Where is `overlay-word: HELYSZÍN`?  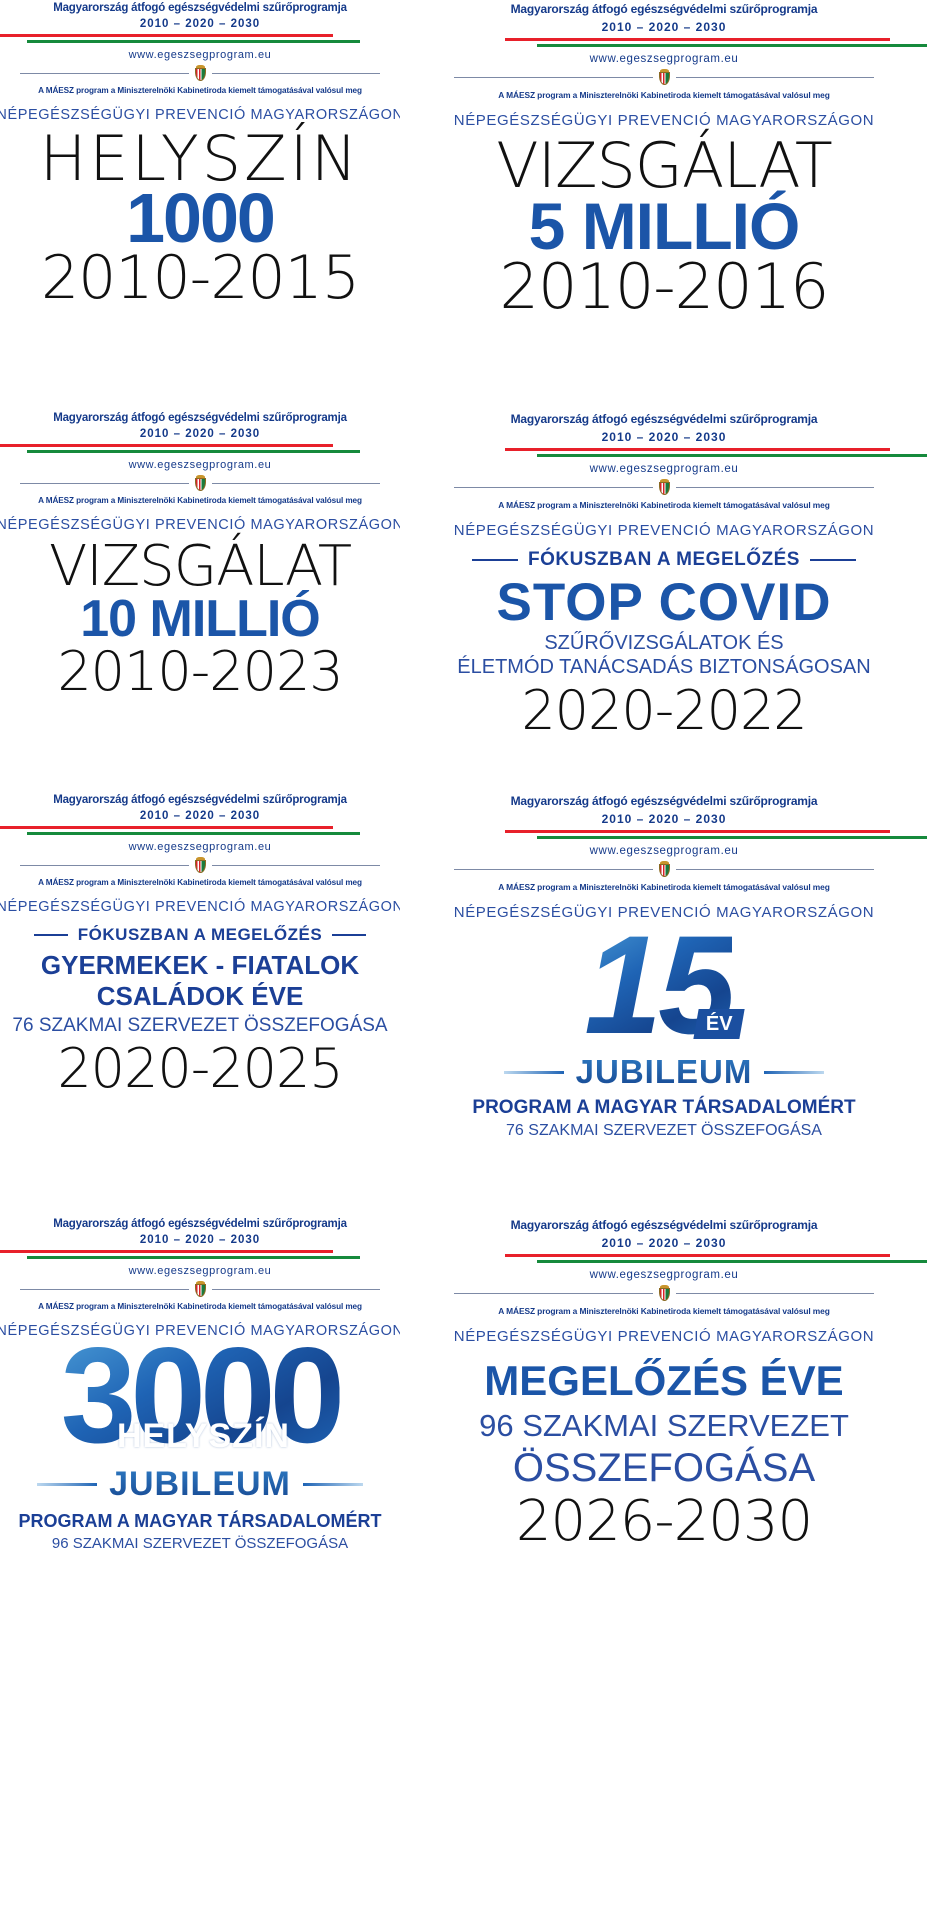 overlay-word: HELYSZÍN is located at coordinates (203, 1436).